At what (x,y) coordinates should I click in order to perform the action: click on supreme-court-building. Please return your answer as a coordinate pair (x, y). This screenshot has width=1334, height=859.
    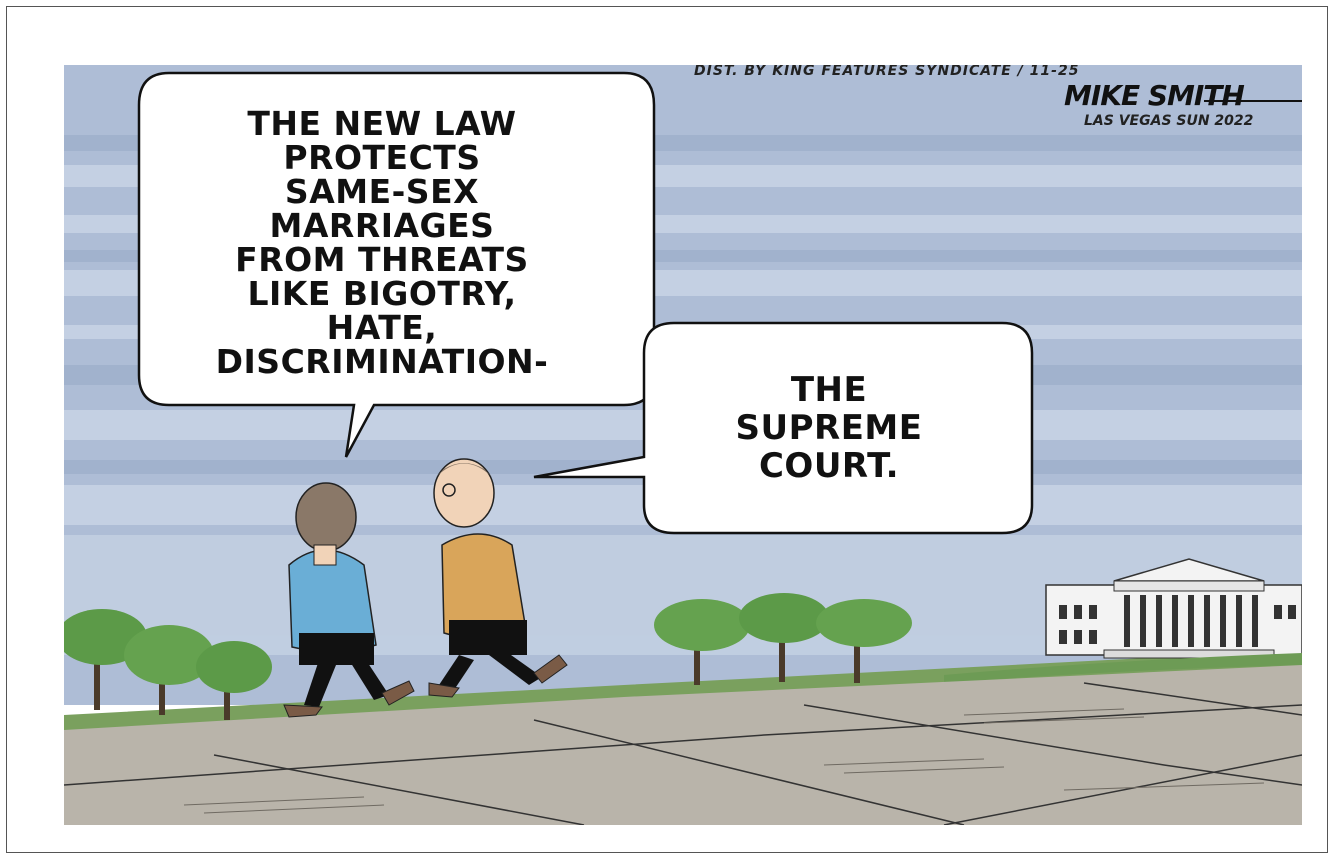
    Looking at the image, I should click on (1173, 608).